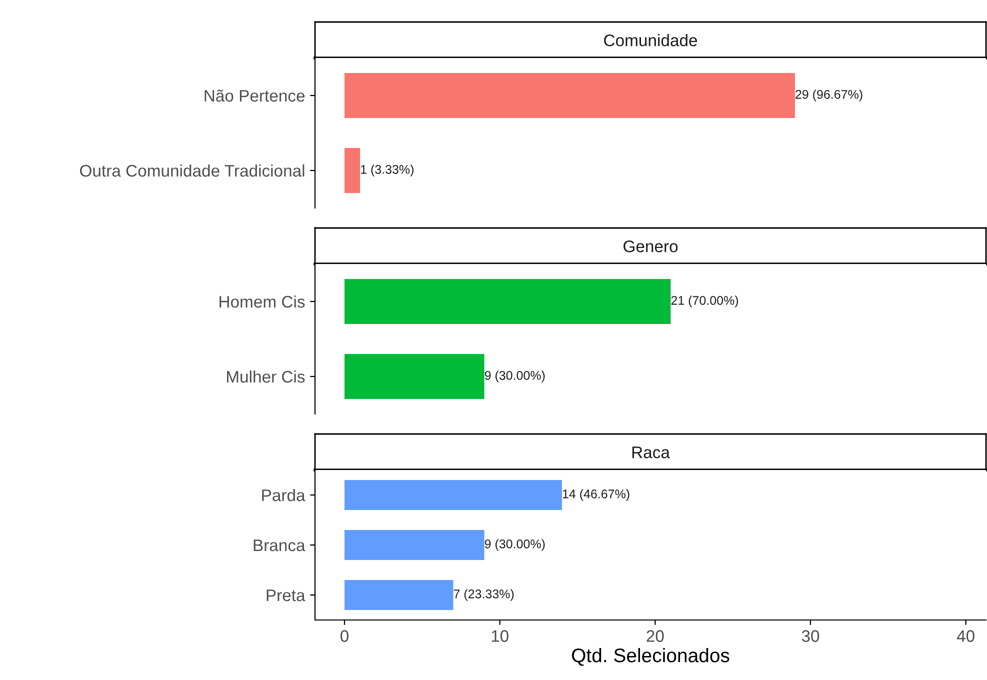  Describe the element at coordinates (266, 376) in the screenshot. I see `y-tick-label: Mulher Cis` at that location.